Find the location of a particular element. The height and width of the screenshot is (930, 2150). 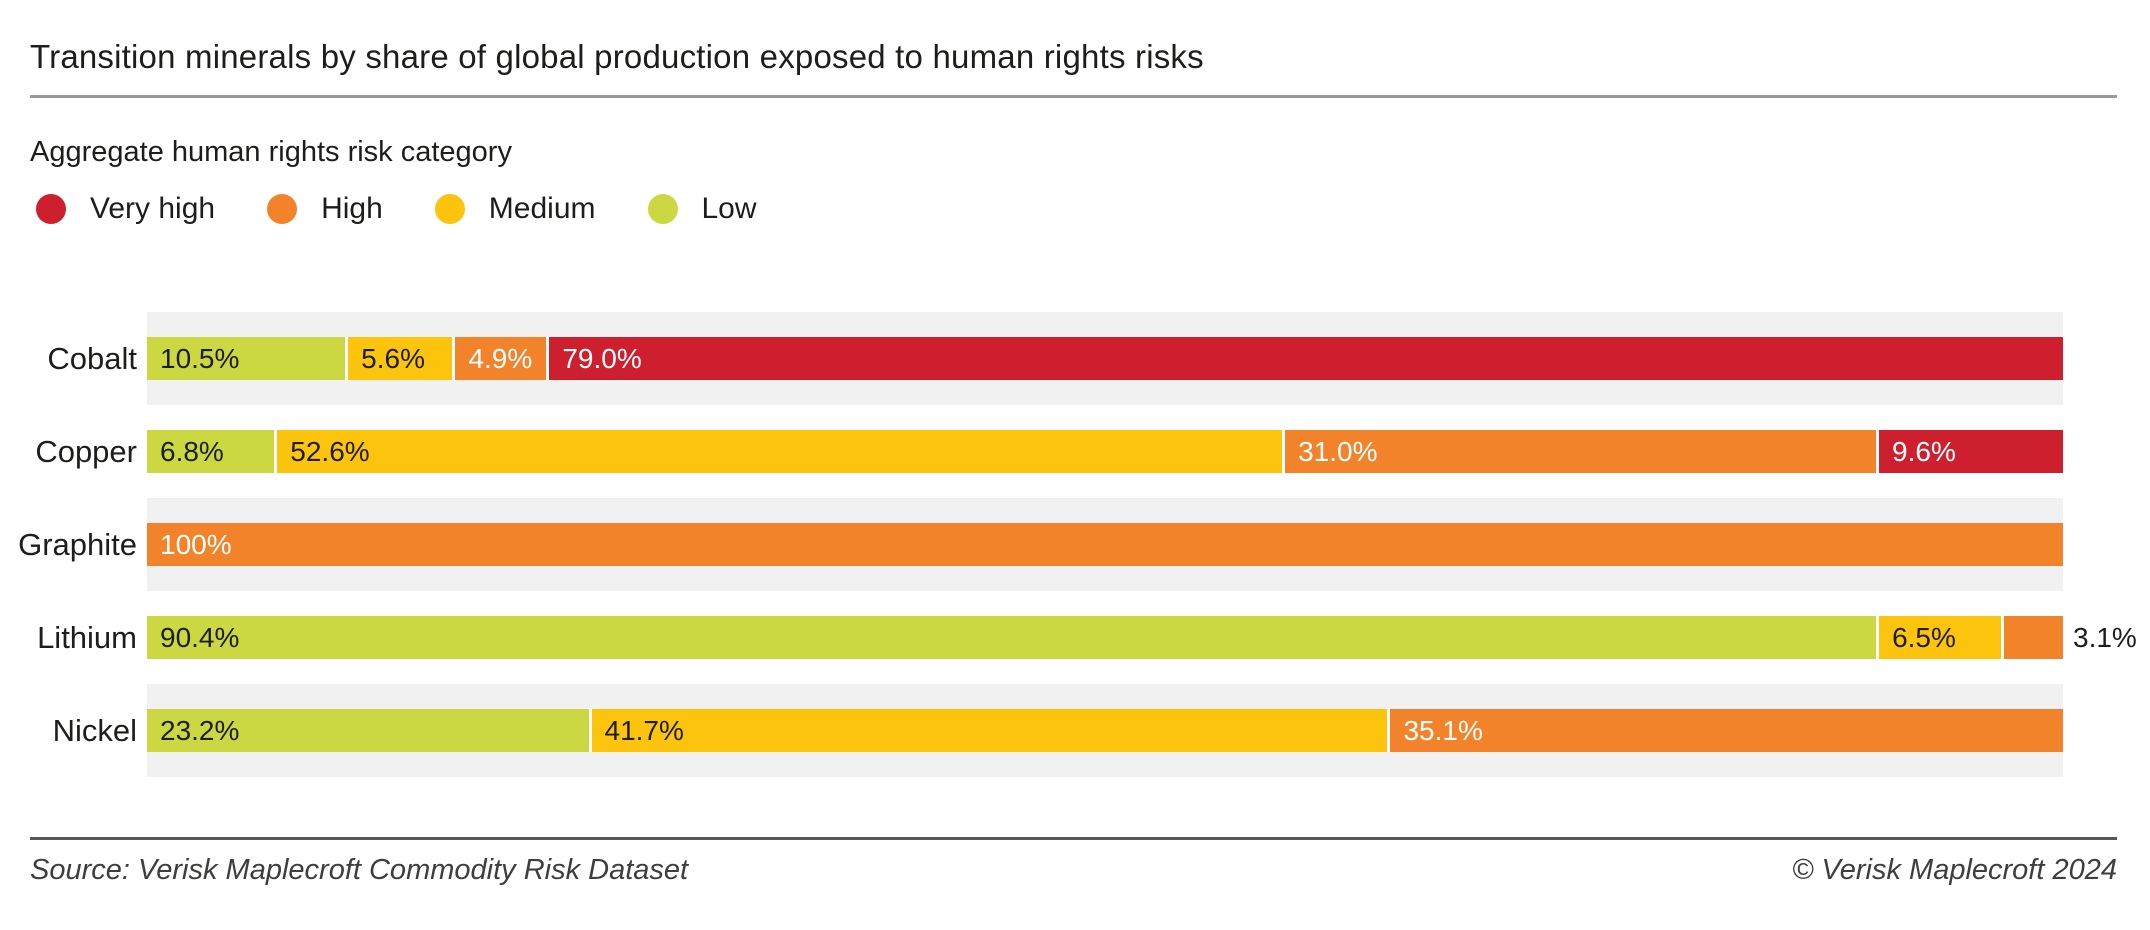

segment-value-label: 10.5% is located at coordinates (200, 358).